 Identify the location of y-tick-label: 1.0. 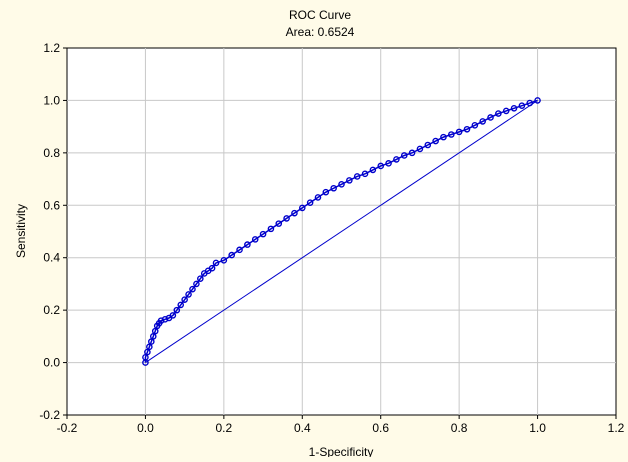
(51, 100).